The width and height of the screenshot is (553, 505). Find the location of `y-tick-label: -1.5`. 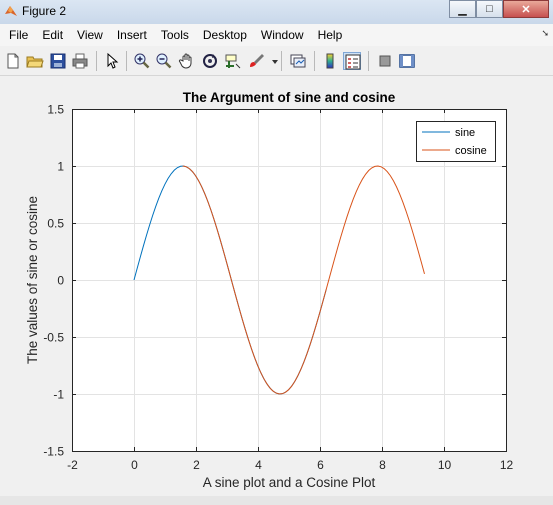

y-tick-label: -1.5 is located at coordinates (53, 452).